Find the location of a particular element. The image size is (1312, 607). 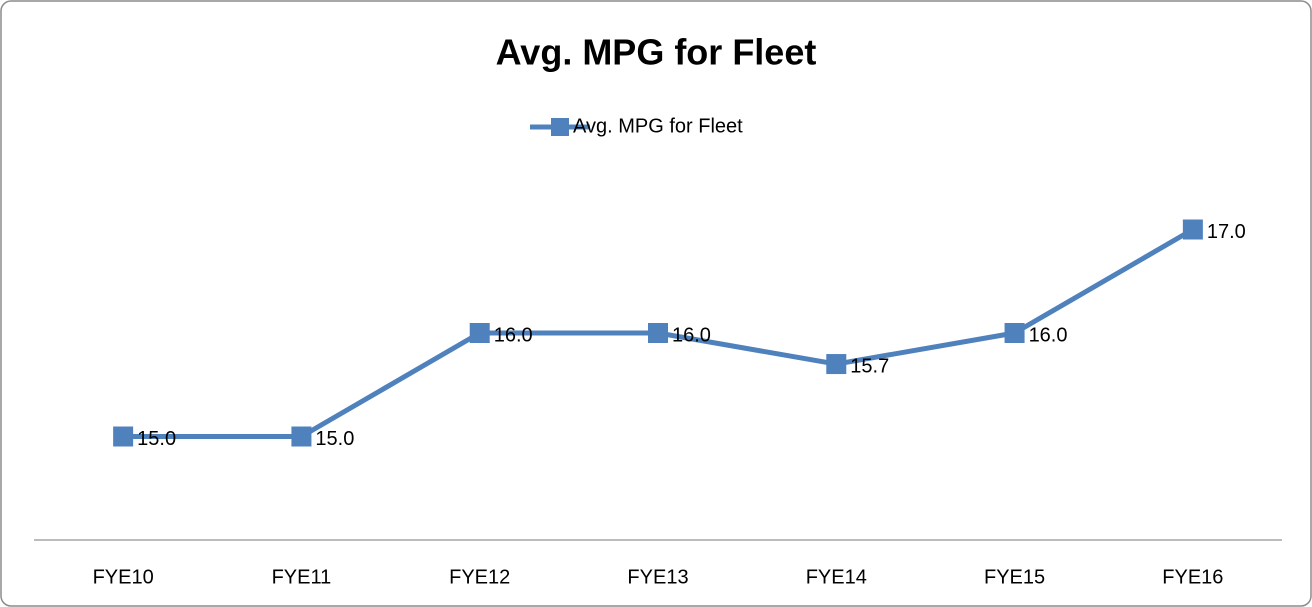

x-tick-label: FYE13 is located at coordinates (657, 577).